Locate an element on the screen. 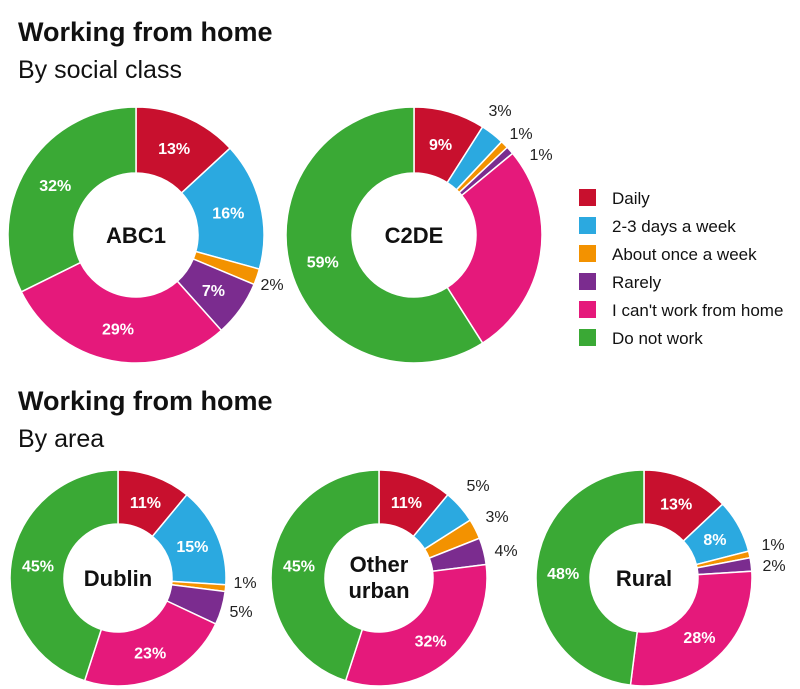 The image size is (800, 689). rural-center-label: Rural is located at coordinates (644, 578).